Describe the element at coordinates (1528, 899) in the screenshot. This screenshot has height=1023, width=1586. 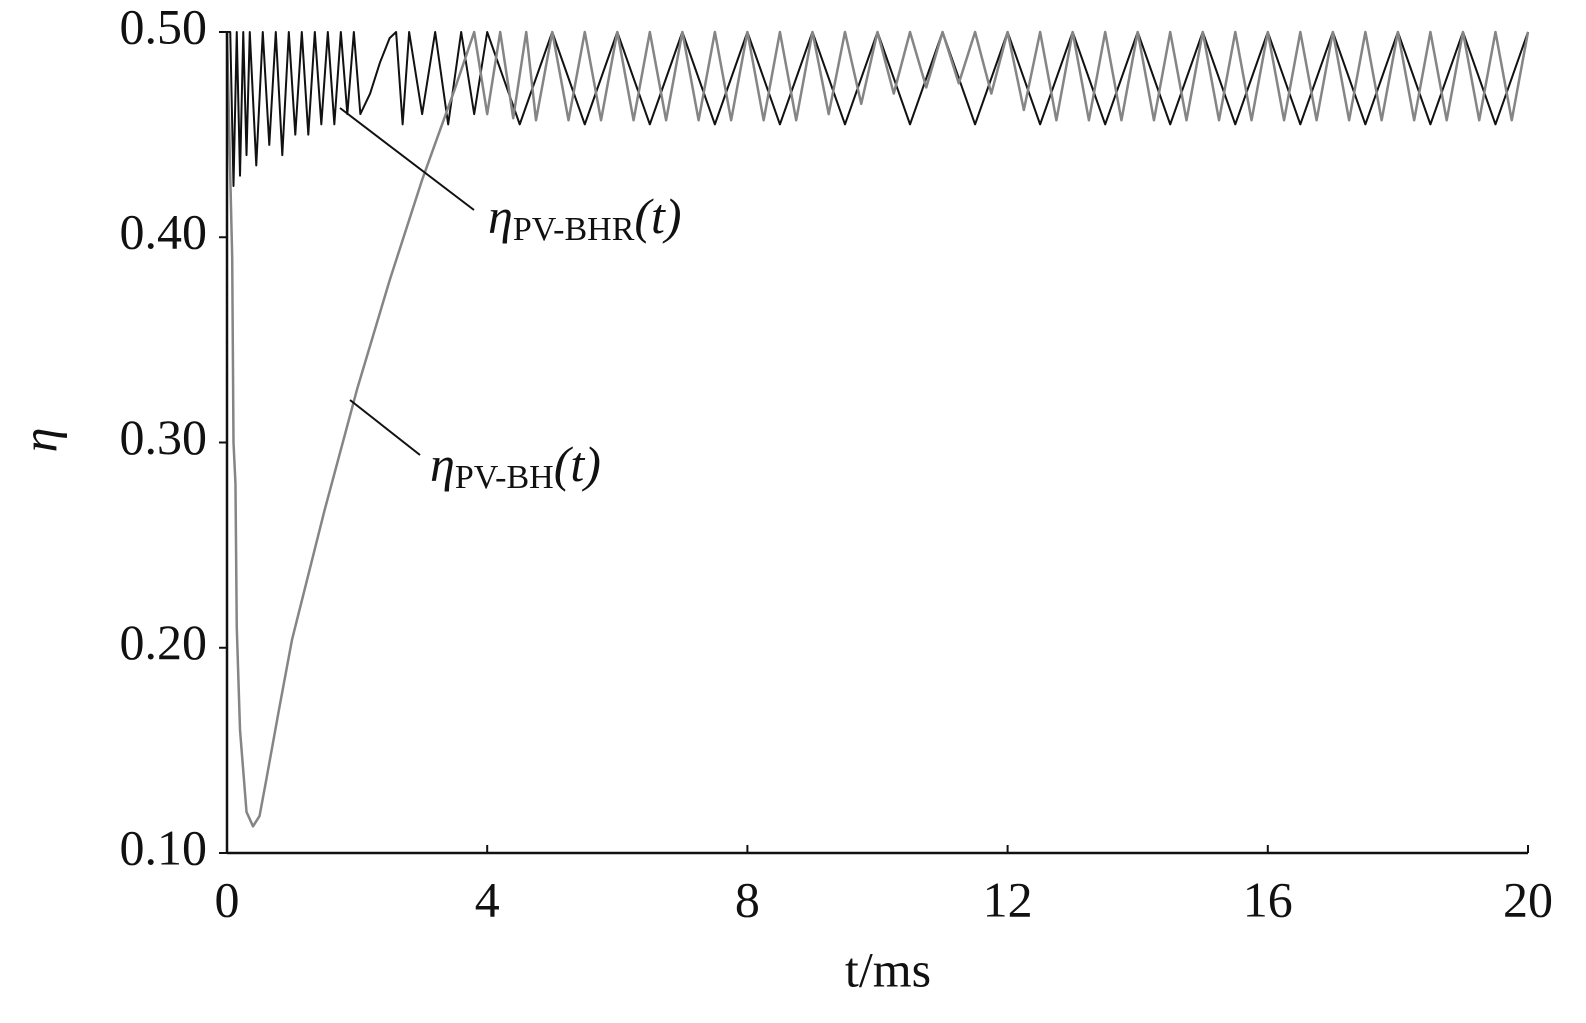
I see `x-tick-label: 20` at that location.